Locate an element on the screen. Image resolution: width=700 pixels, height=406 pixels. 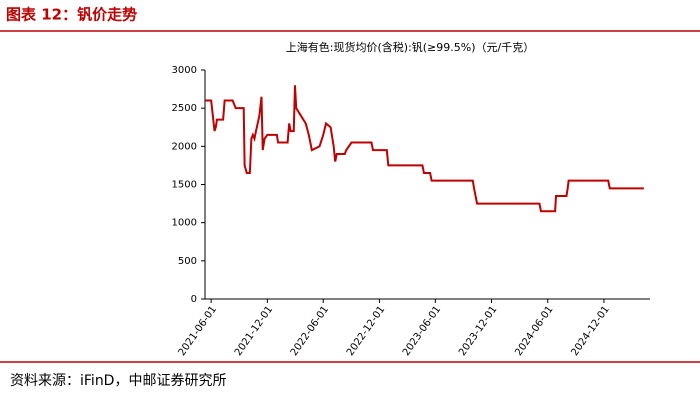
figure-title: 图表 12：钒价走势 is located at coordinates (71, 15).